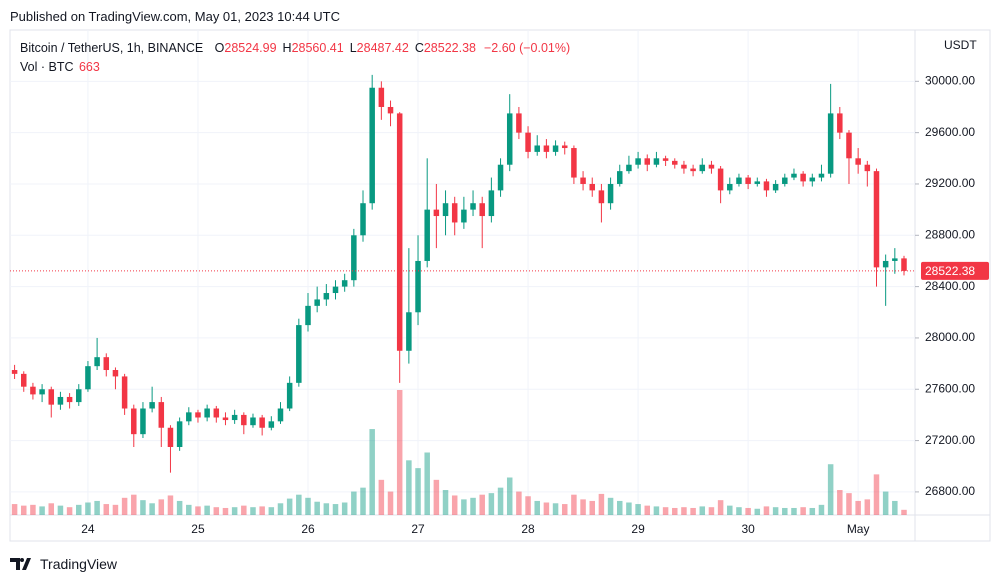  I want to click on ohlc-value: 28487.42, so click(382, 48).